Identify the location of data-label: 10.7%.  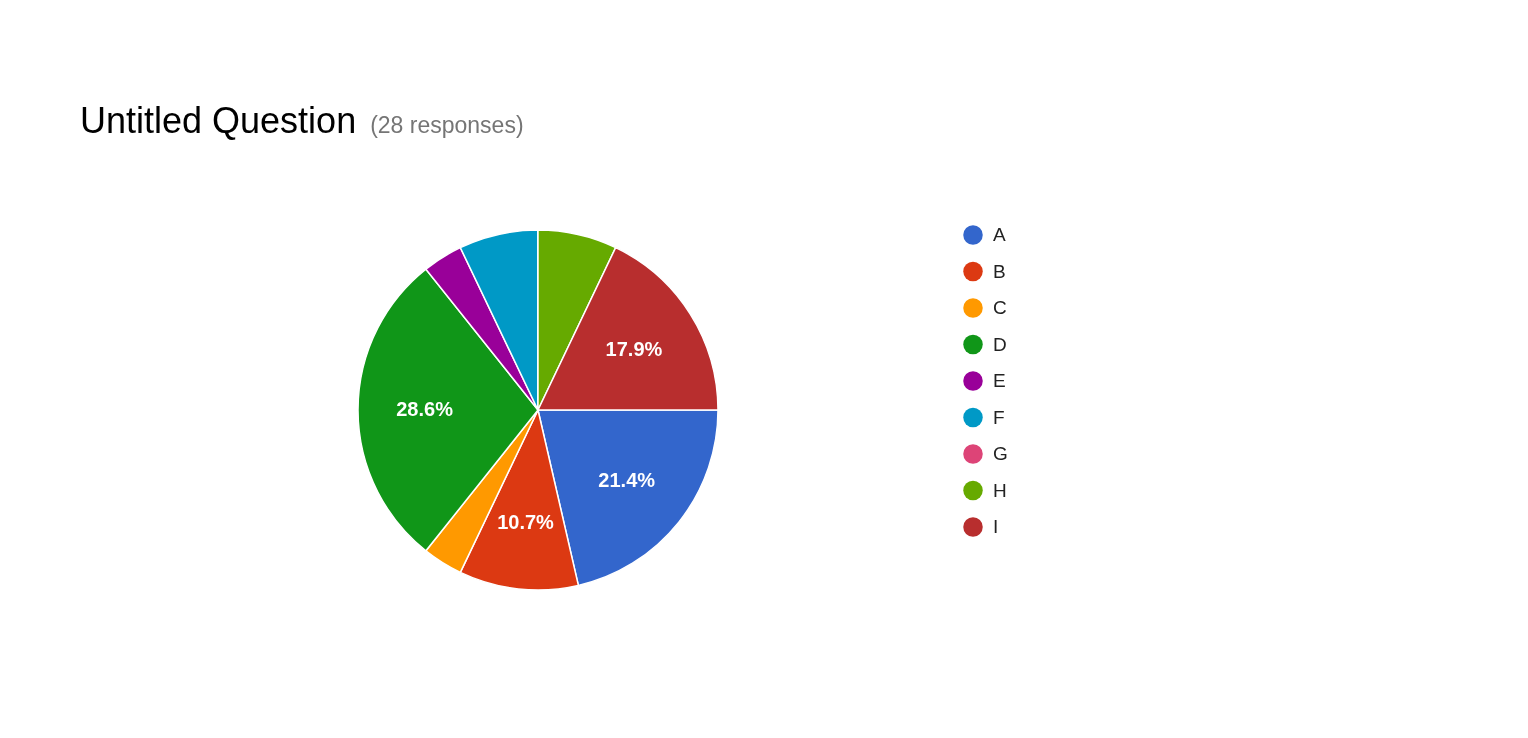
(526, 521).